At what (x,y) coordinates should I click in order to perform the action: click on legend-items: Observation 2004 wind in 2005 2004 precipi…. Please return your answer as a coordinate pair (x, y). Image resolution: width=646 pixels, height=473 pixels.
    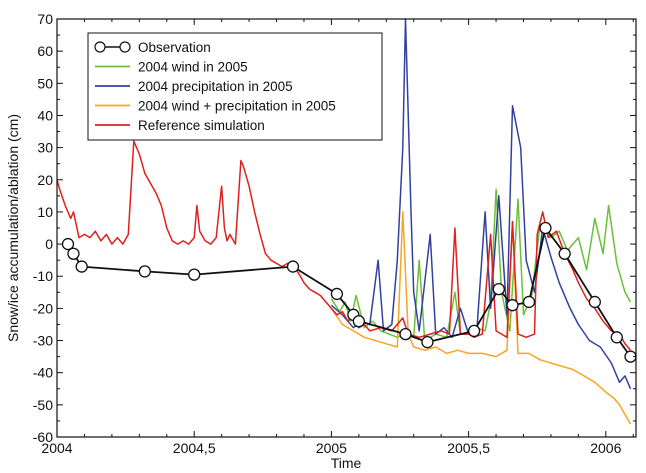
    Looking at the image, I should click on (215, 86).